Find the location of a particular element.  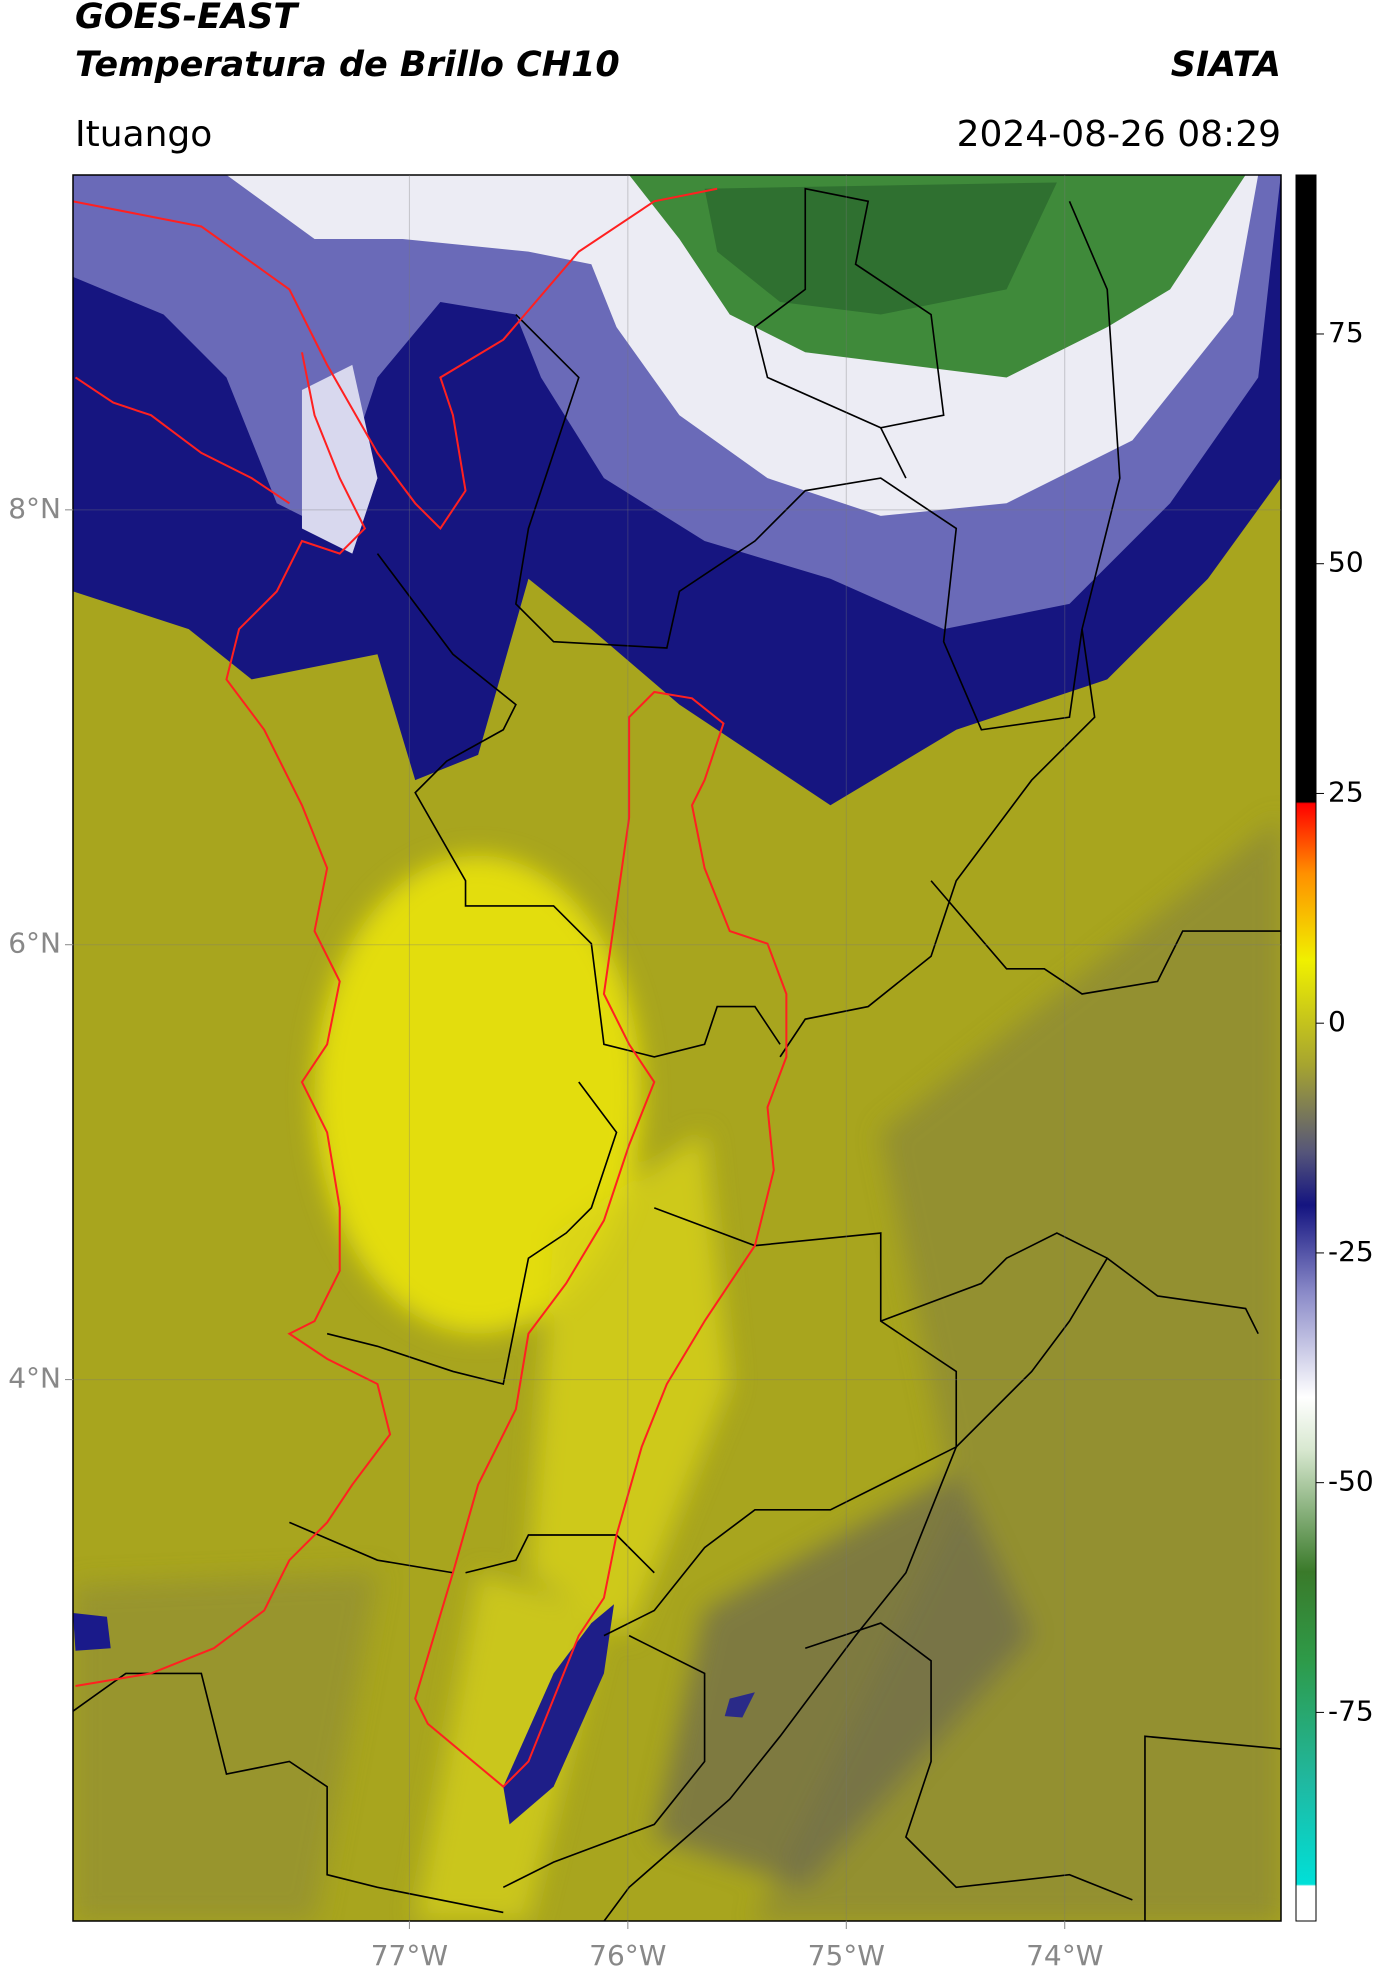

datetime: 2024-08-26 08:29 is located at coordinates (1119, 134).